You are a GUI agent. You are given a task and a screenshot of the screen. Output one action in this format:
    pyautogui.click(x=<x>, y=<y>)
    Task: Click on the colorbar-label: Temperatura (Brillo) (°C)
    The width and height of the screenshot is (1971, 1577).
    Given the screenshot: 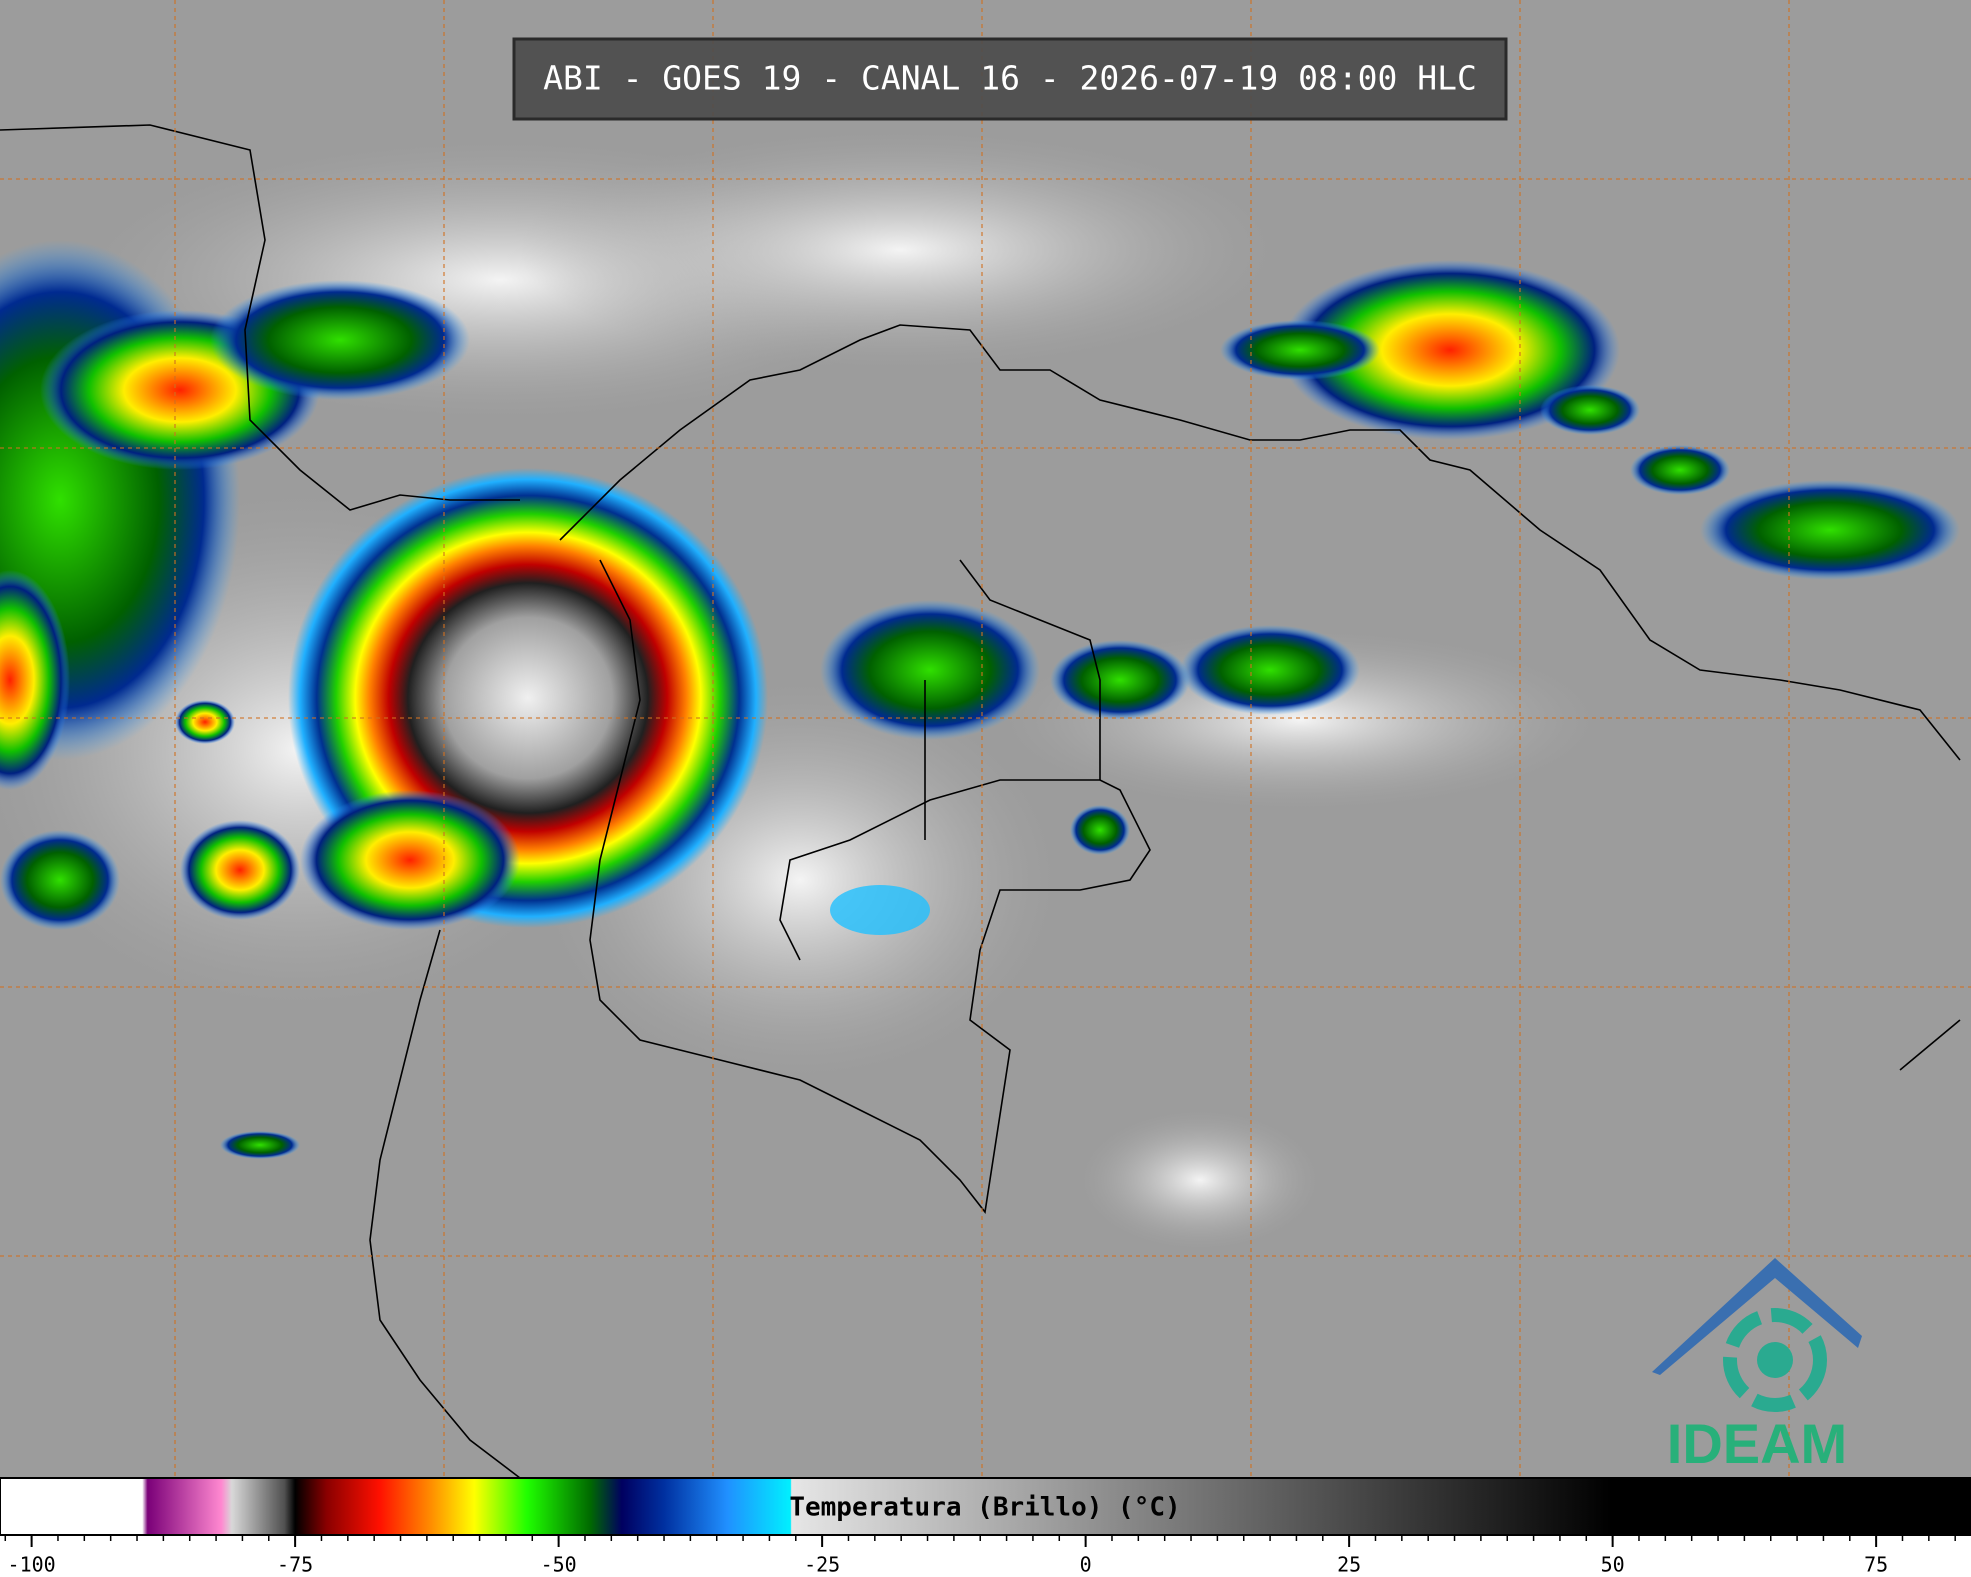 What is the action you would take?
    pyautogui.click(x=984, y=1508)
    